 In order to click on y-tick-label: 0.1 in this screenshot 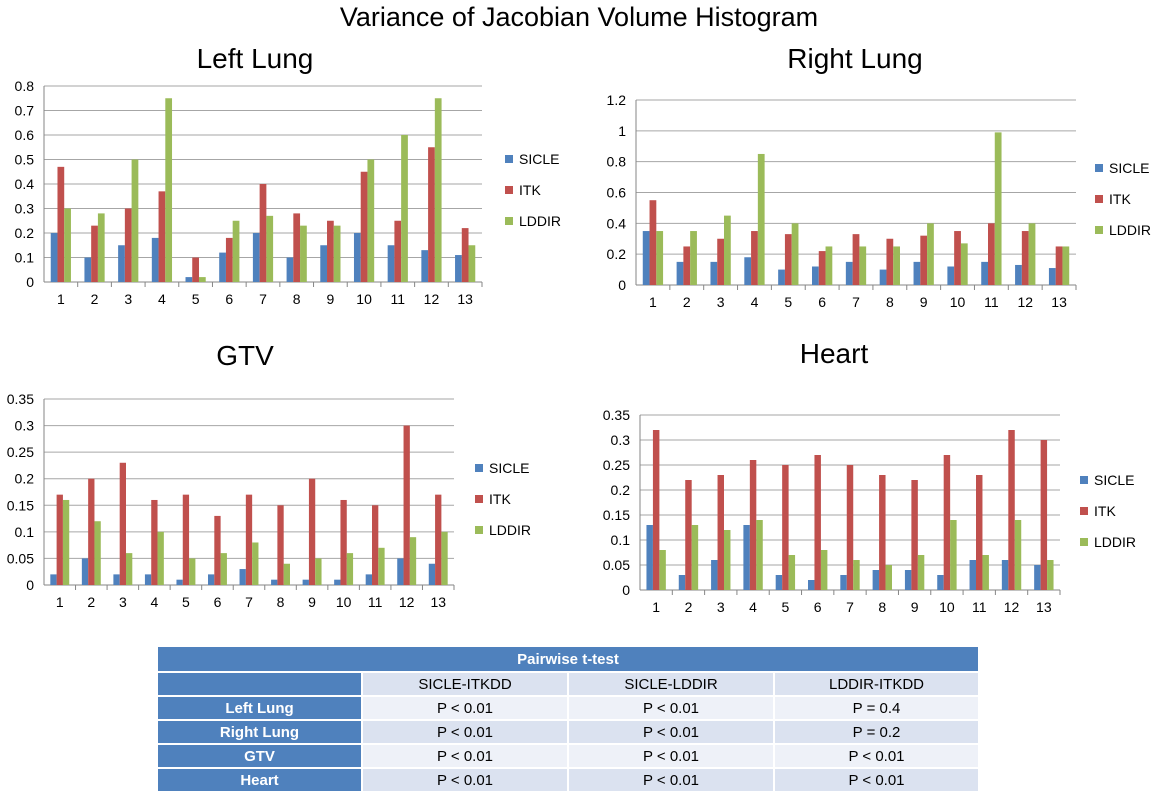, I will do `click(621, 540)`.